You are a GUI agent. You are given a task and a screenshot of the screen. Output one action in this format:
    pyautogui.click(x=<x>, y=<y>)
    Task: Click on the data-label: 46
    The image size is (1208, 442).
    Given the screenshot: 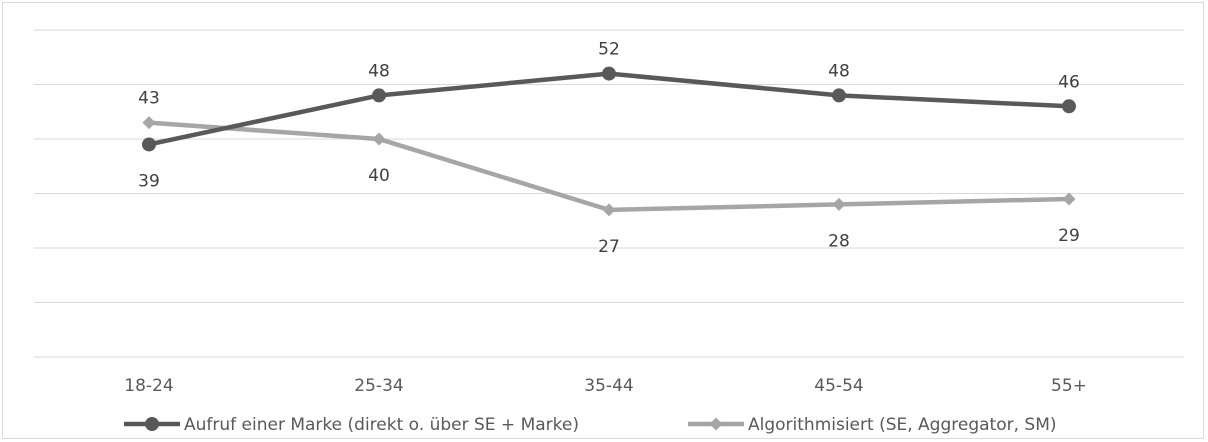 What is the action you would take?
    pyautogui.click(x=1069, y=82)
    